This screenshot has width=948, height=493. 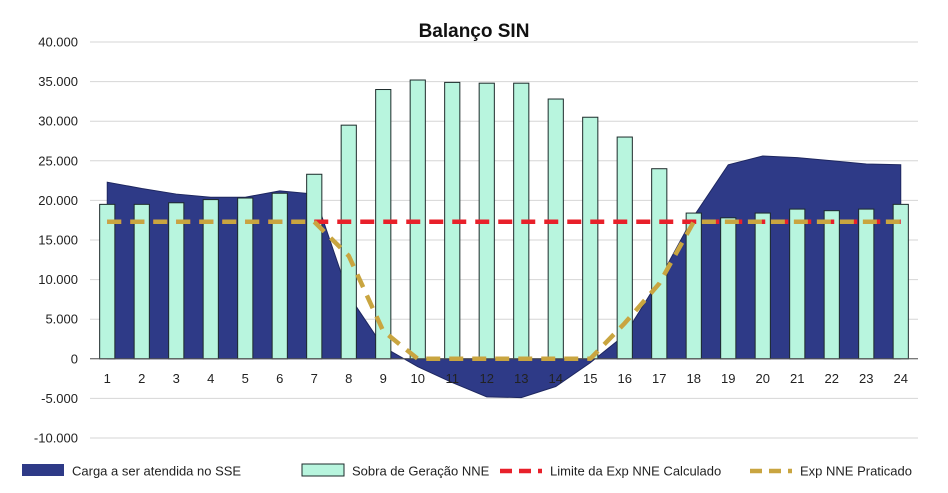 What do you see at coordinates (156, 471) in the screenshot?
I see `legend-label: Carga a ser atendida no SSE` at bounding box center [156, 471].